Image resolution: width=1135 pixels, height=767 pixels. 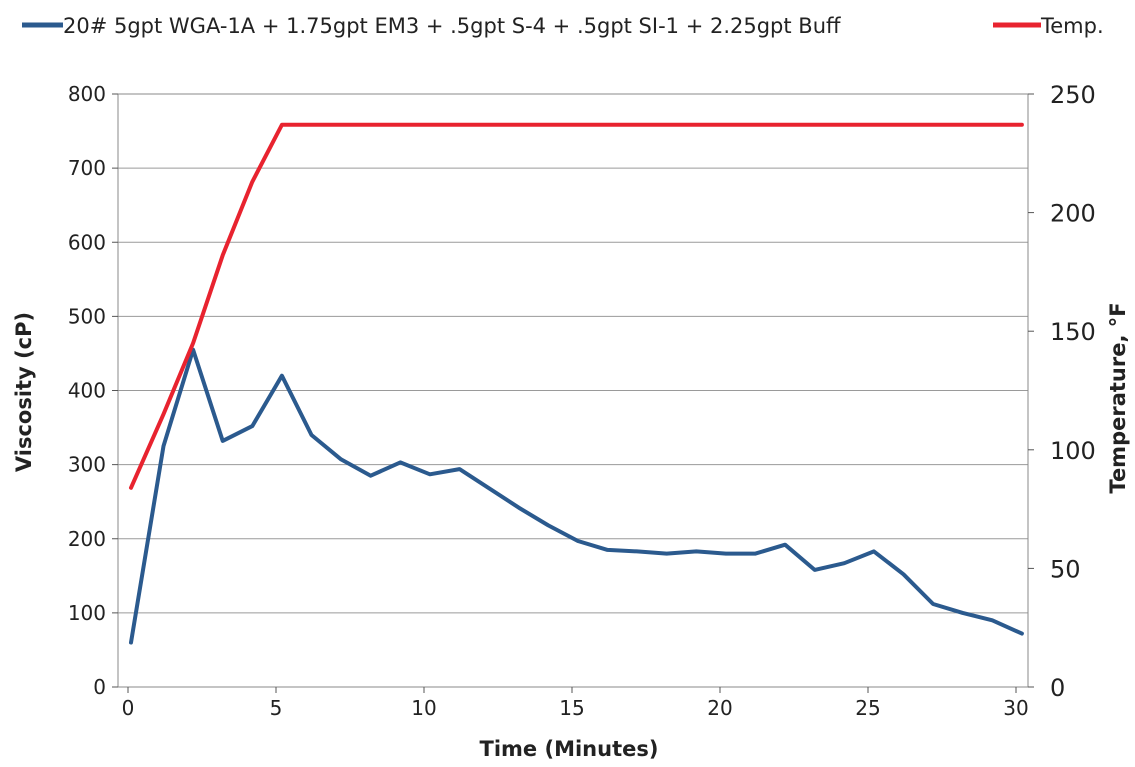 I want to click on y-tick-label-400: 400, so click(x=87, y=391).